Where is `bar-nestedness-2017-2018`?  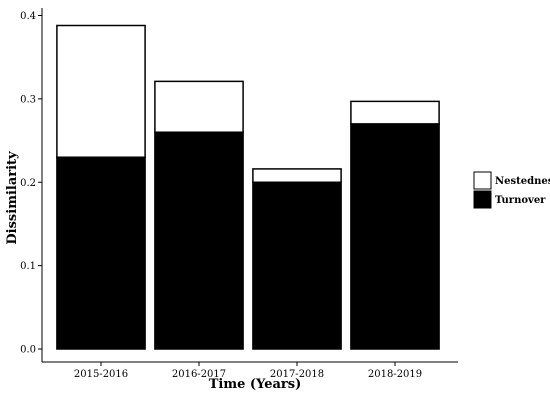 bar-nestedness-2017-2018 is located at coordinates (297, 176).